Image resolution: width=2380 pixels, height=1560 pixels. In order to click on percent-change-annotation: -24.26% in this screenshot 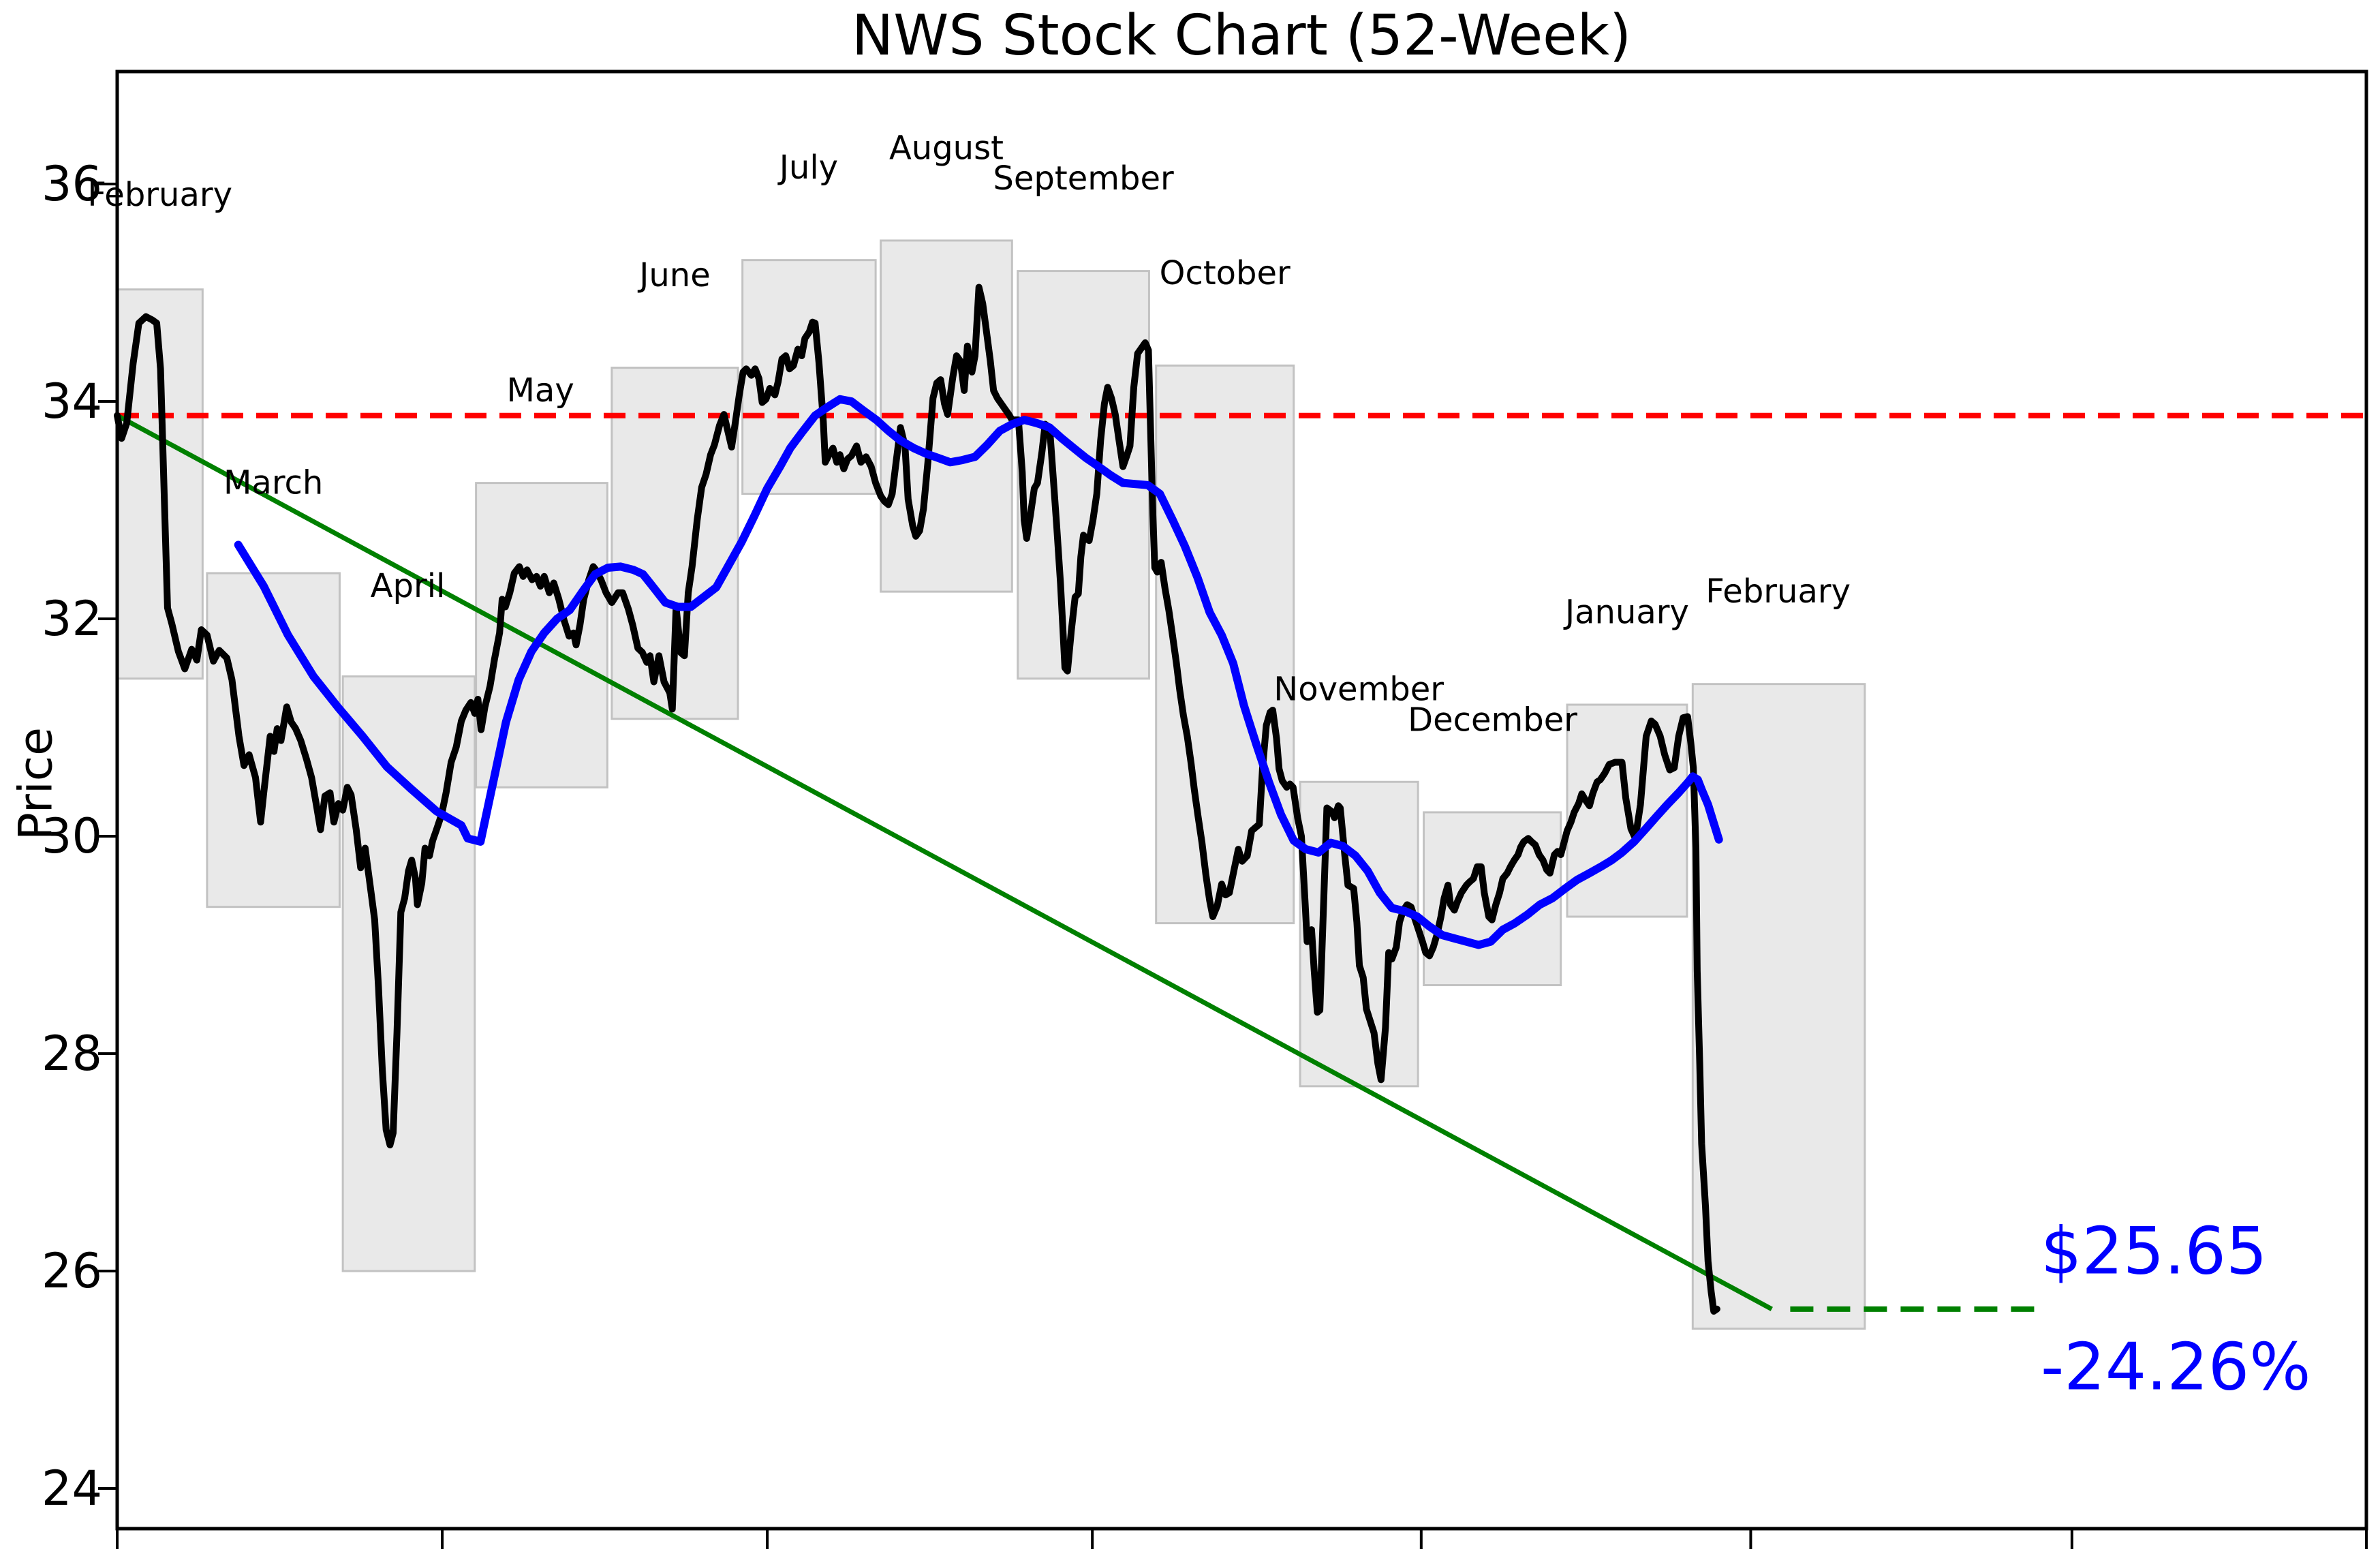, I will do `click(2176, 1367)`.